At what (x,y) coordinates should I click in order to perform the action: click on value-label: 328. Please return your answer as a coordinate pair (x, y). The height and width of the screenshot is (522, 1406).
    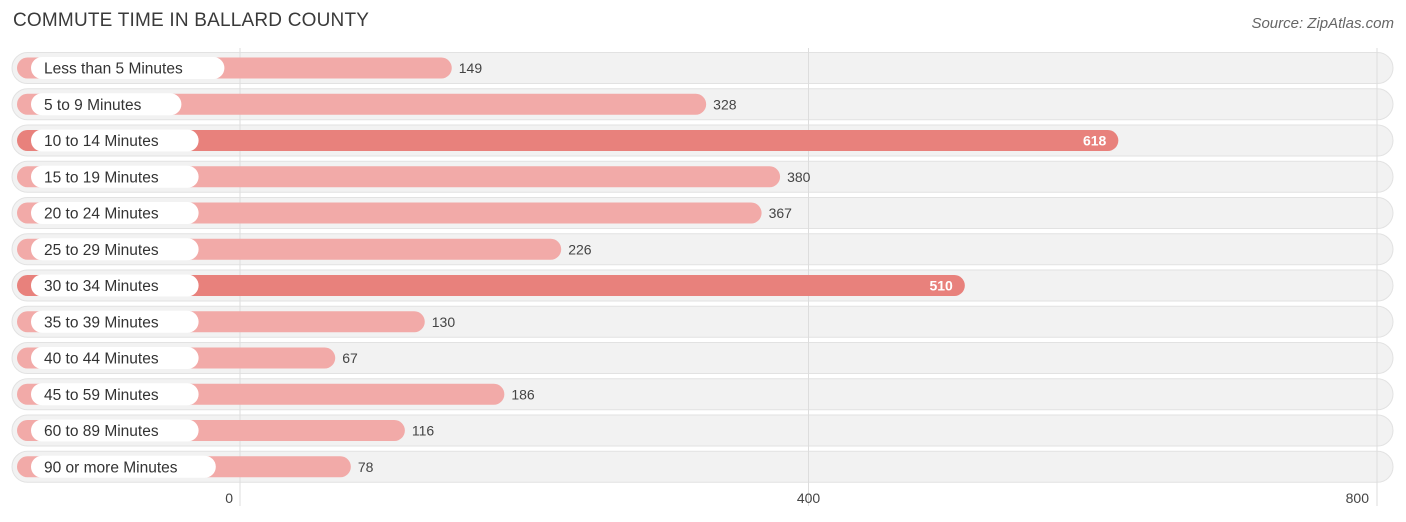
    Looking at the image, I should click on (725, 104).